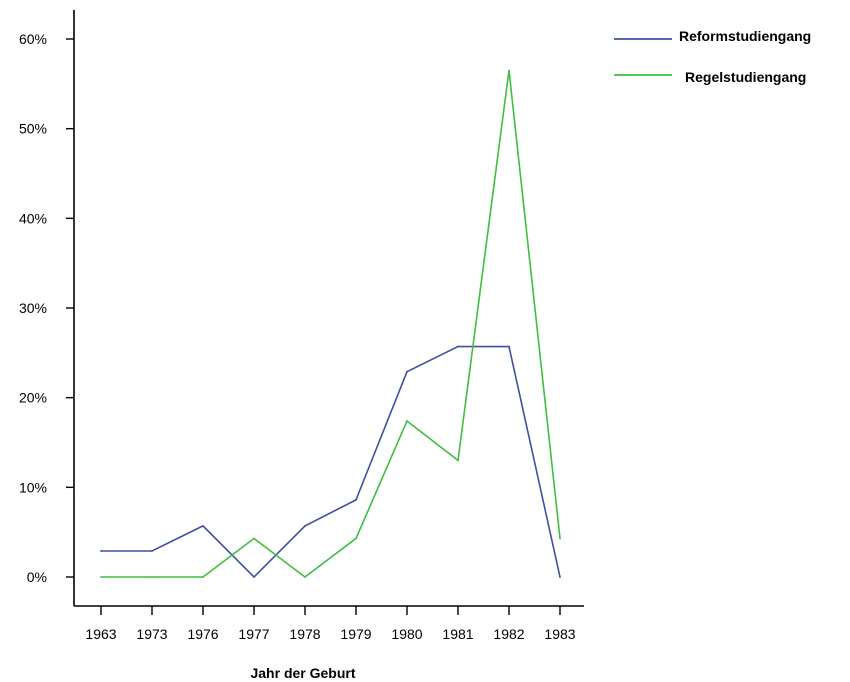 Image resolution: width=850 pixels, height=682 pixels. I want to click on x-tick-label: 1976, so click(202, 634).